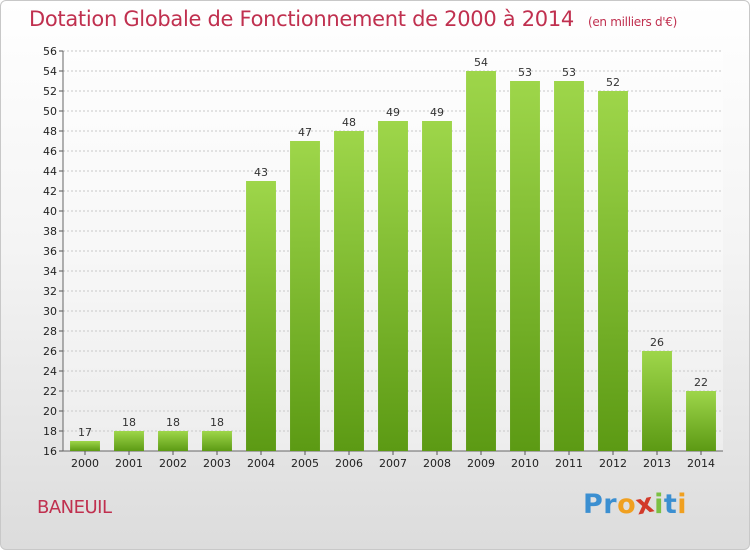 The height and width of the screenshot is (550, 750). I want to click on x-tick-label: 2006, so click(349, 463).